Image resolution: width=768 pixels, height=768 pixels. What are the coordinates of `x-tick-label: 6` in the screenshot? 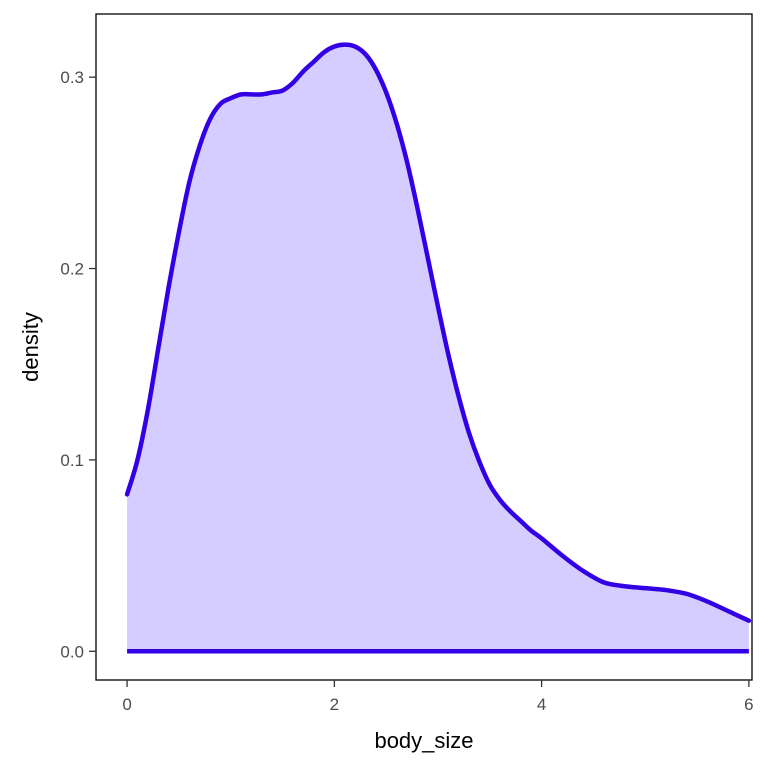 It's located at (748, 704).